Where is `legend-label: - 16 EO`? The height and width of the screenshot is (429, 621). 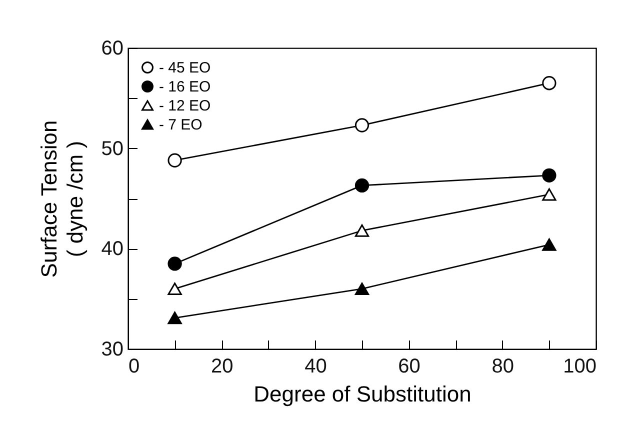
legend-label: - 16 EO is located at coordinates (185, 87).